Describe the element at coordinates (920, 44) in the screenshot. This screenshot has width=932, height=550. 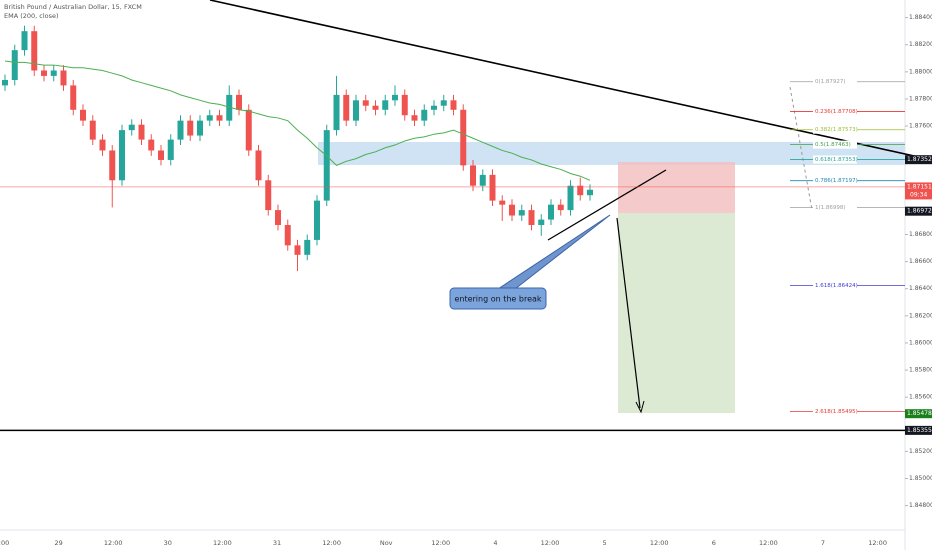
I see `y-tick-label: 1.88200` at that location.